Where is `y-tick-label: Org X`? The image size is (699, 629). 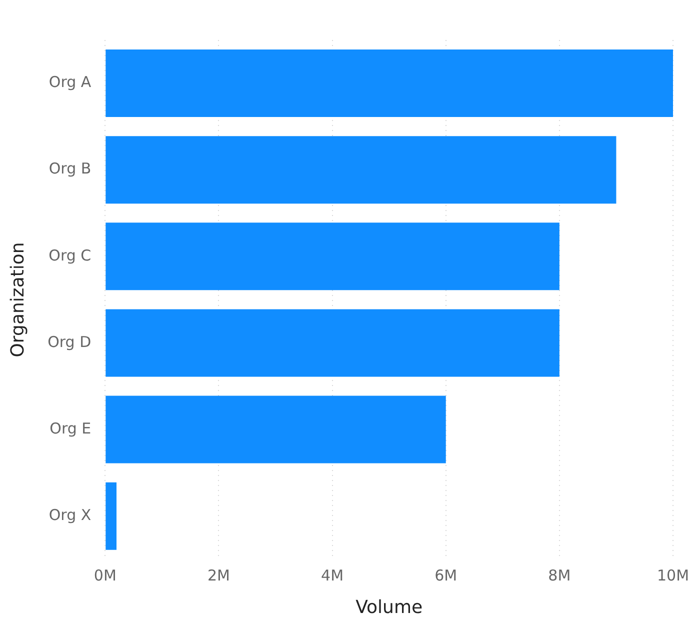
y-tick-label: Org X is located at coordinates (70, 515).